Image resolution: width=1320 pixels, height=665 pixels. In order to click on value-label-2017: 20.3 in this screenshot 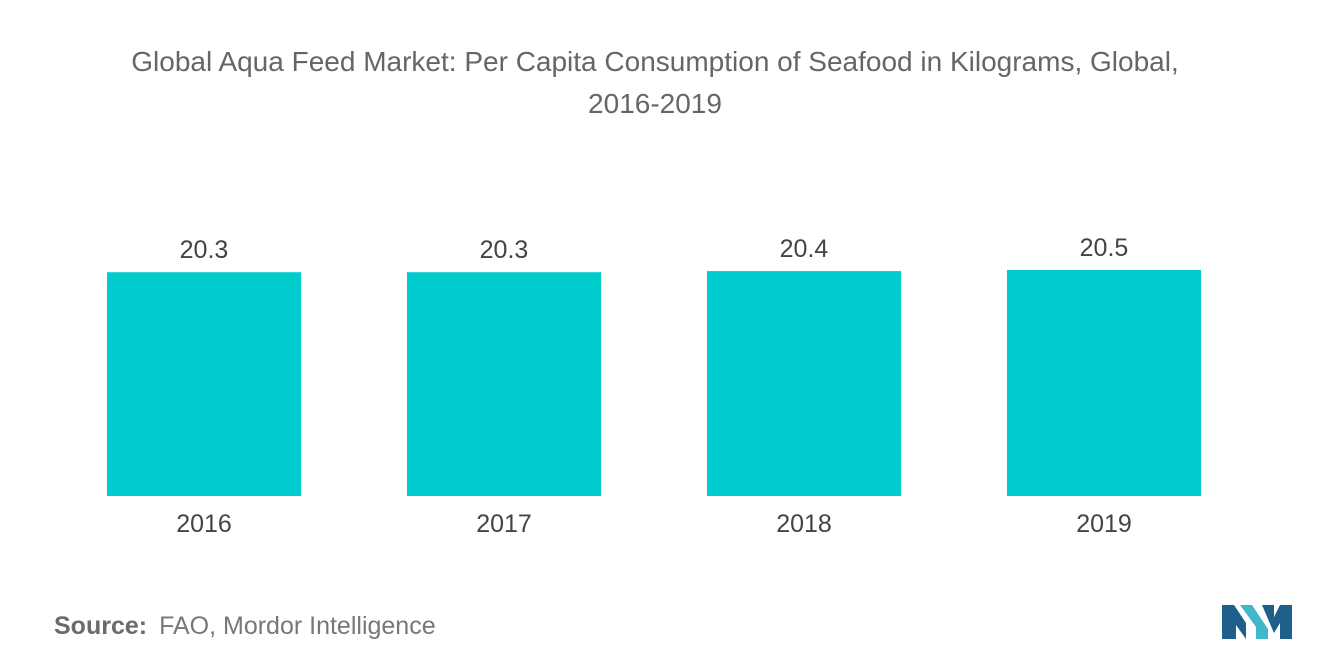, I will do `click(504, 250)`.